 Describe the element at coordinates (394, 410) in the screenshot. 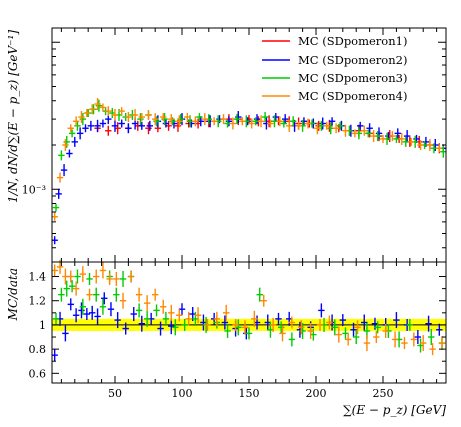

I see `x-axis-label: ∑(E − p_z) [GeV]` at that location.